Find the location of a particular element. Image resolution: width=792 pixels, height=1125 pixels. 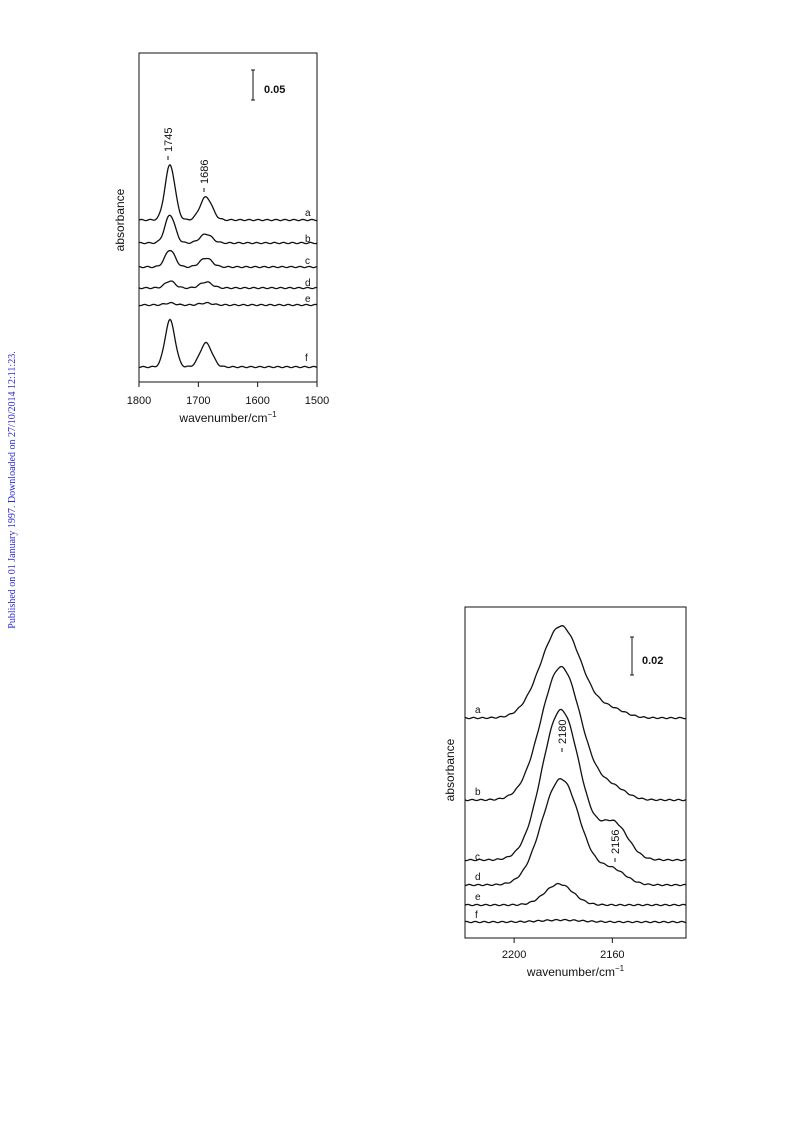

peak-label: 1686 is located at coordinates (205, 172).